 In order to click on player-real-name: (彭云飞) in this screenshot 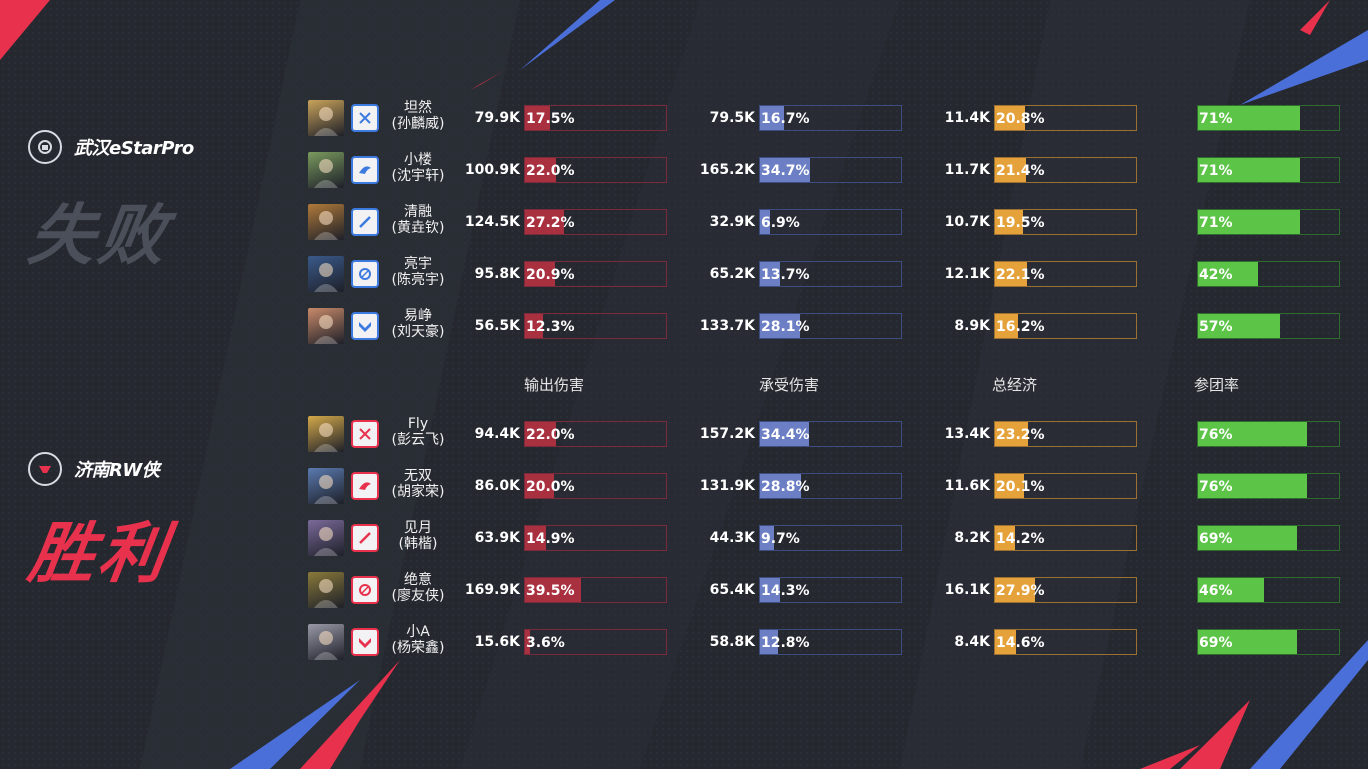, I will do `click(418, 440)`.